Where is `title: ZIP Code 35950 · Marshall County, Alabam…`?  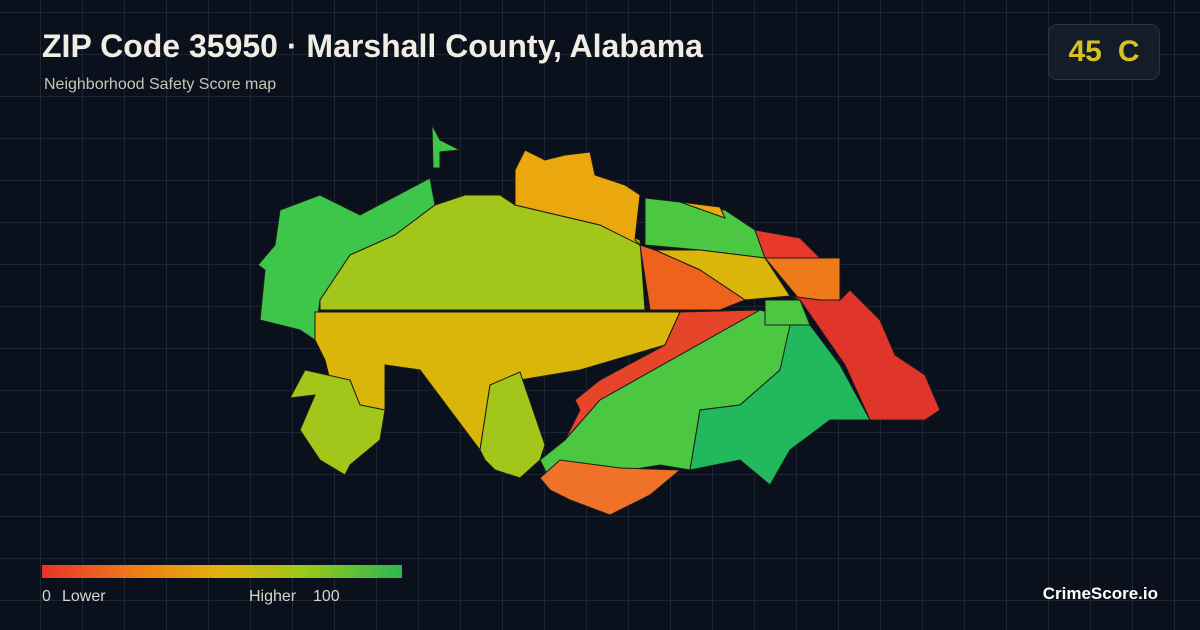
title: ZIP Code 35950 · Marshall County, Alabam… is located at coordinates (372, 46).